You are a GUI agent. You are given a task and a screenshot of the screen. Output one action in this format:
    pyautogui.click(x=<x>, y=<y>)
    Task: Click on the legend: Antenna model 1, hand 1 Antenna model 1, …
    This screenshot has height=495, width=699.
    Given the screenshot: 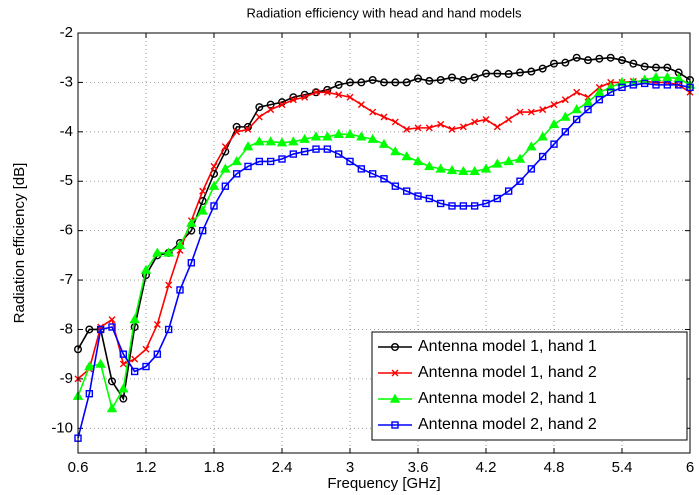 What is the action you would take?
    pyautogui.click(x=529, y=386)
    